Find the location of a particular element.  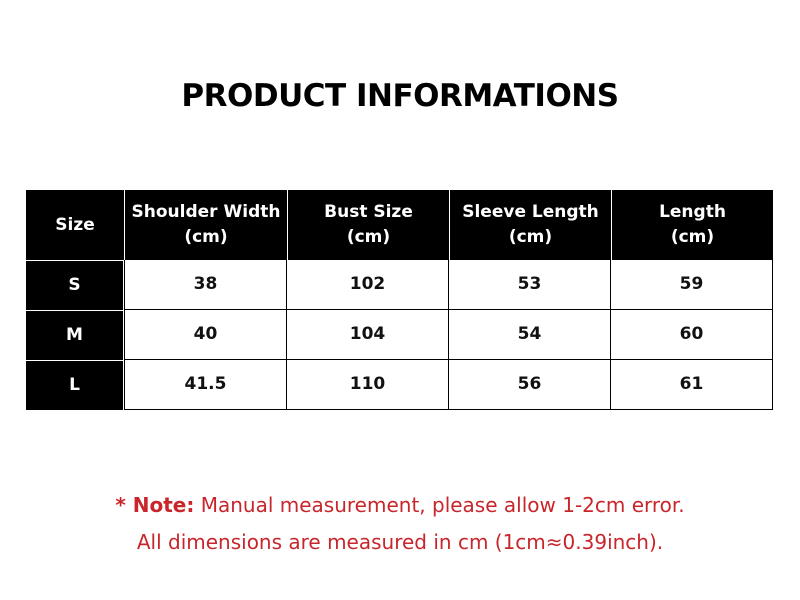

header-cell: Sleeve Length (cm) is located at coordinates (530, 225).